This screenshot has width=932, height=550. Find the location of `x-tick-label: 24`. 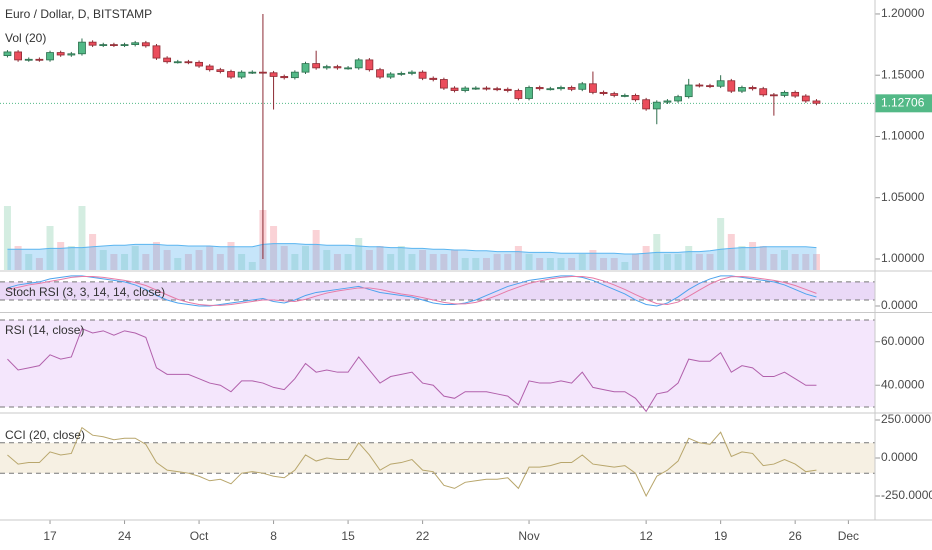

x-tick-label: 24 is located at coordinates (125, 536).